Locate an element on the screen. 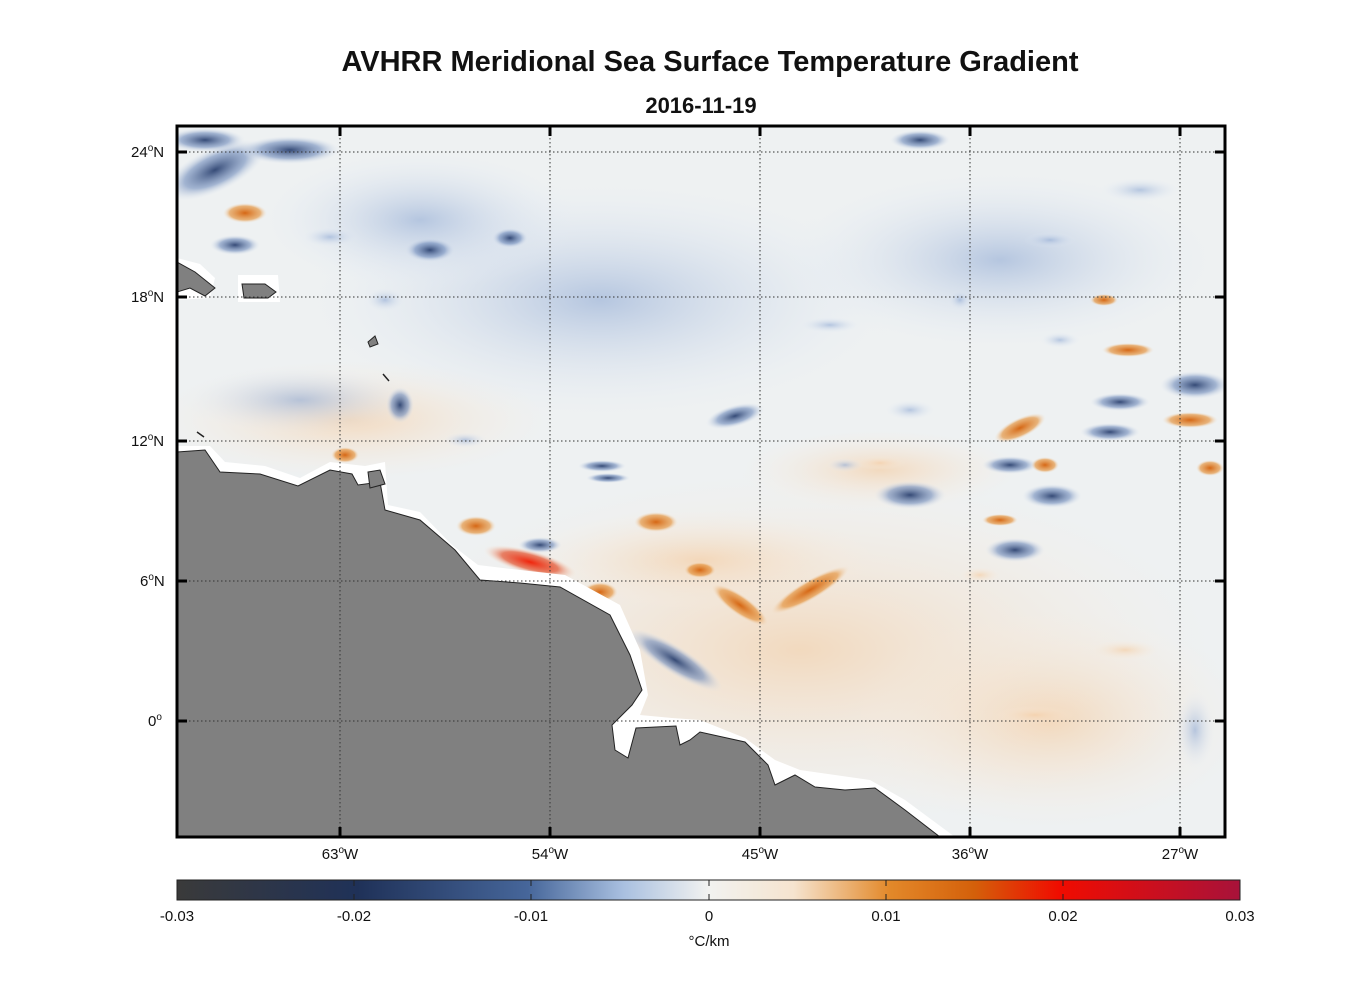 Image resolution: width=1356 pixels, height=1000 pixels. lat-label-24n: 24oN is located at coordinates (148, 152).